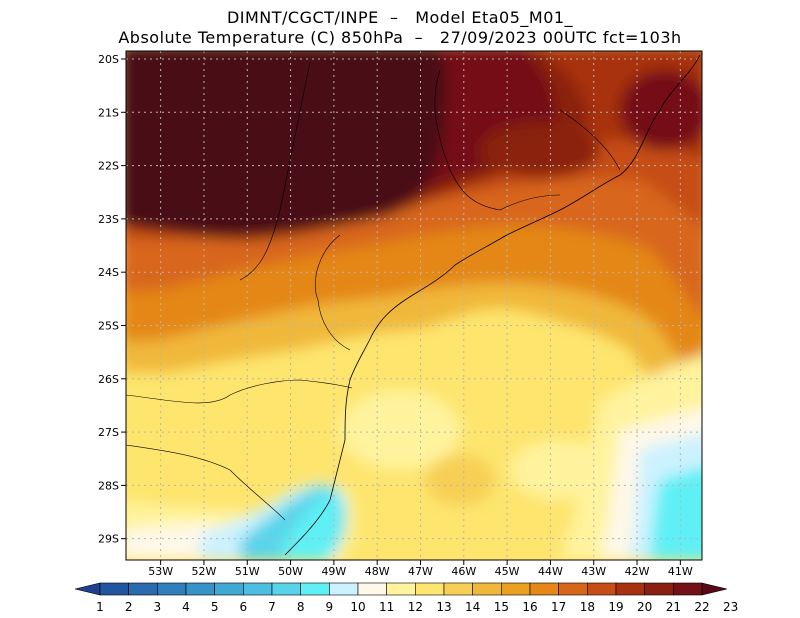  What do you see at coordinates (615, 607) in the screenshot?
I see `colorbar-label: 19` at bounding box center [615, 607].